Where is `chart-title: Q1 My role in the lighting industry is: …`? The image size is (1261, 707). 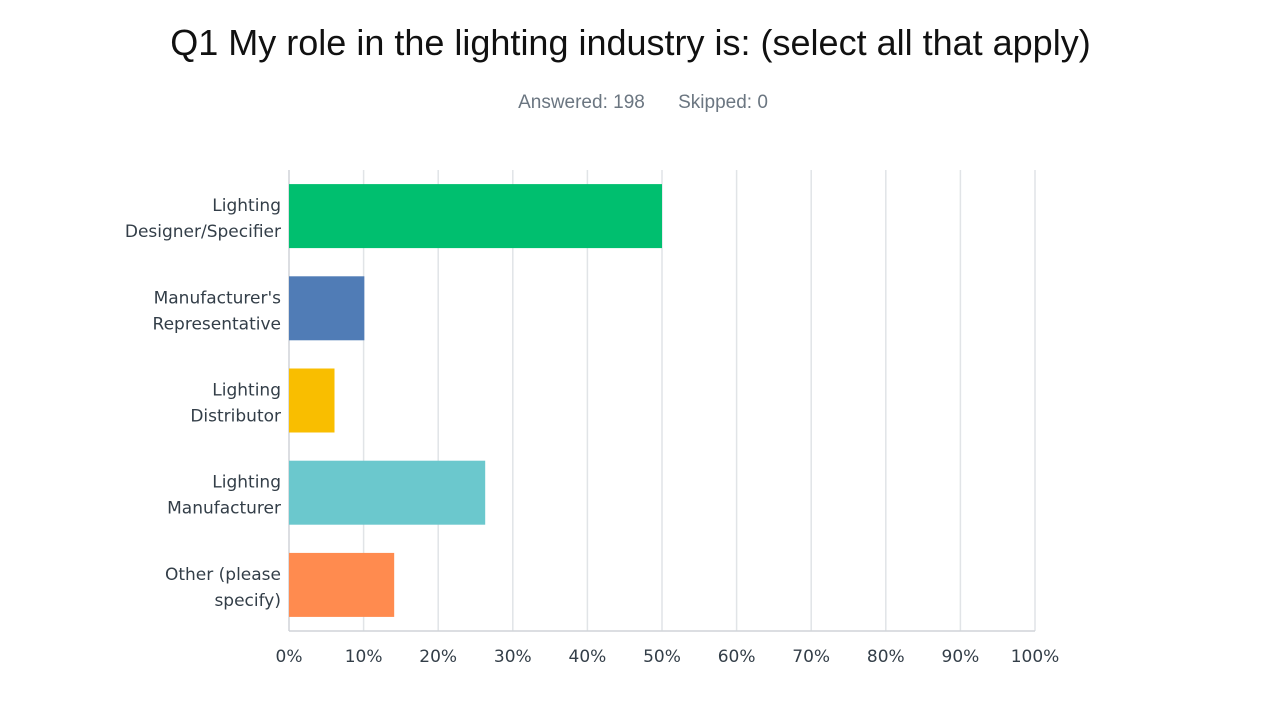
chart-title: Q1 My role in the lighting industry is: … is located at coordinates (630, 42).